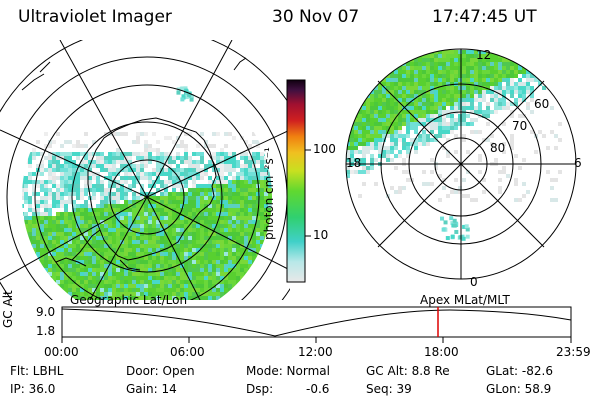 This screenshot has height=400, width=600. I want to click on timeline-ytick-bottom: 1.8, so click(46, 331).